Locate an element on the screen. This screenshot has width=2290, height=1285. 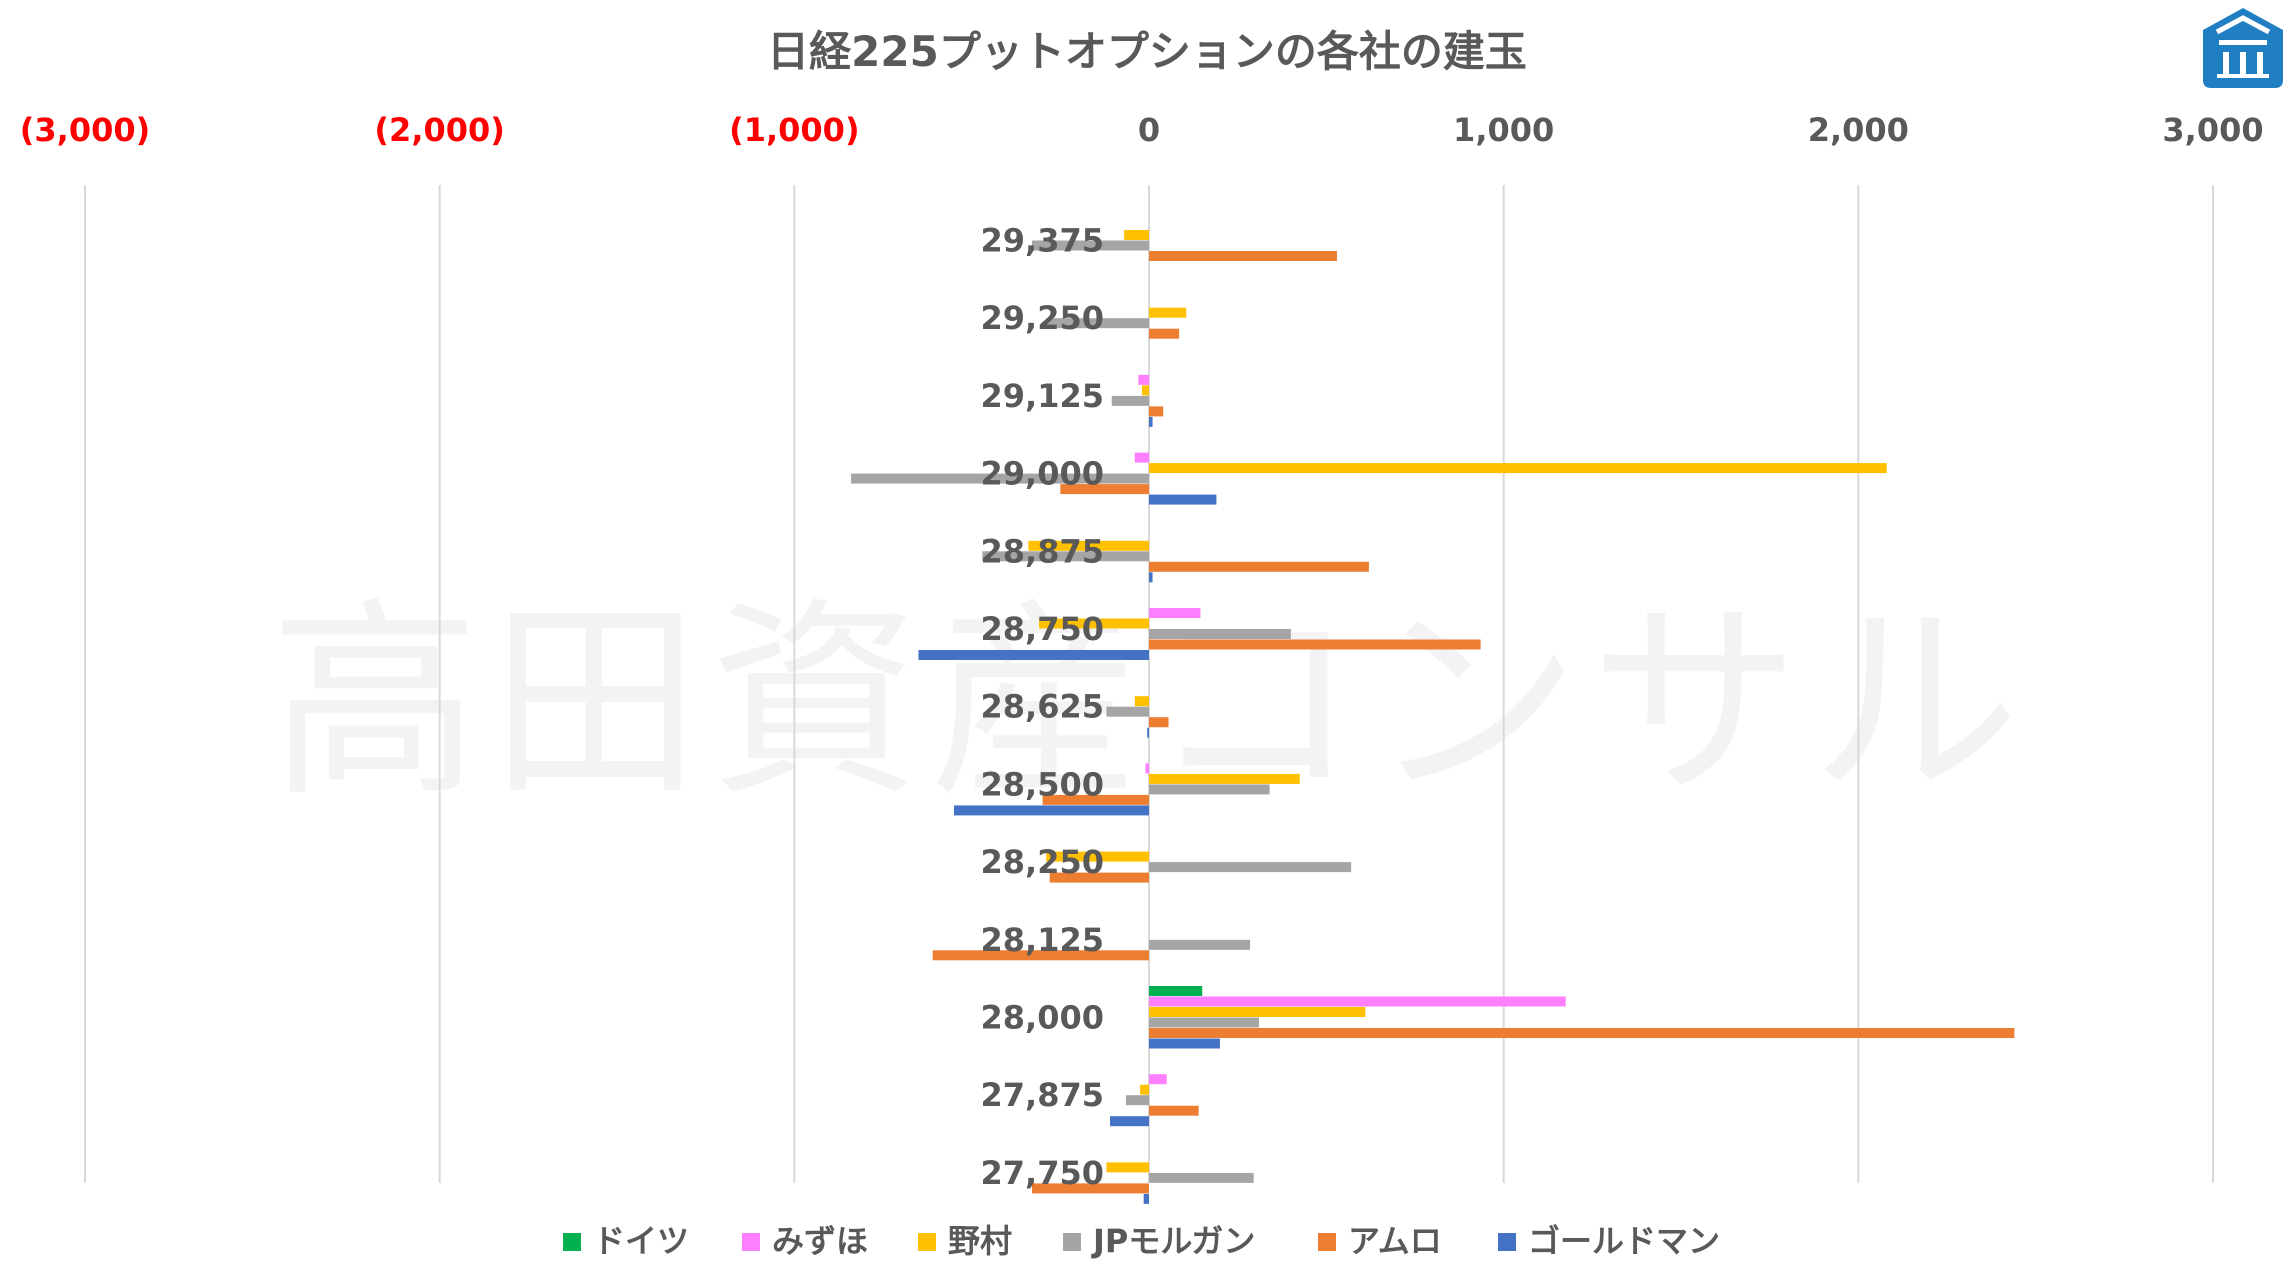
y-tick-label: 29,000 is located at coordinates (1042, 474).